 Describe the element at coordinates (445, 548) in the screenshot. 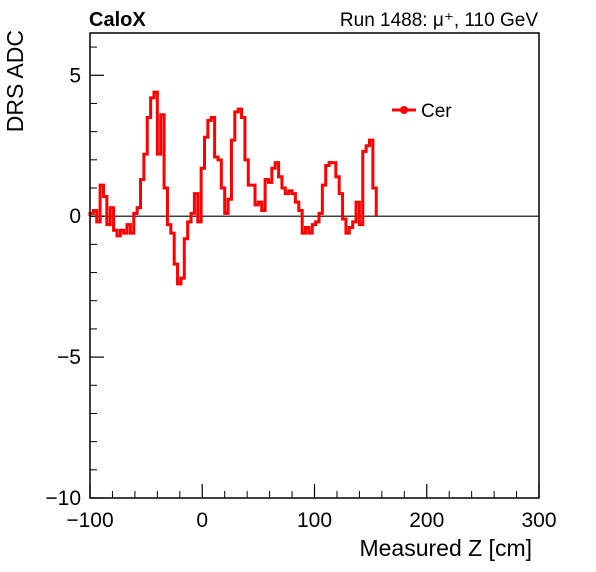

I see `x-axis-title: Measured Z [cm]` at that location.